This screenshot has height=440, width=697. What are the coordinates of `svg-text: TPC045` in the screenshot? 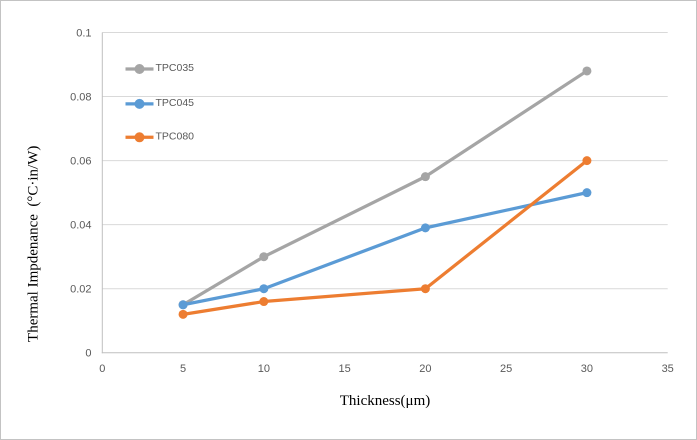 It's located at (175, 103).